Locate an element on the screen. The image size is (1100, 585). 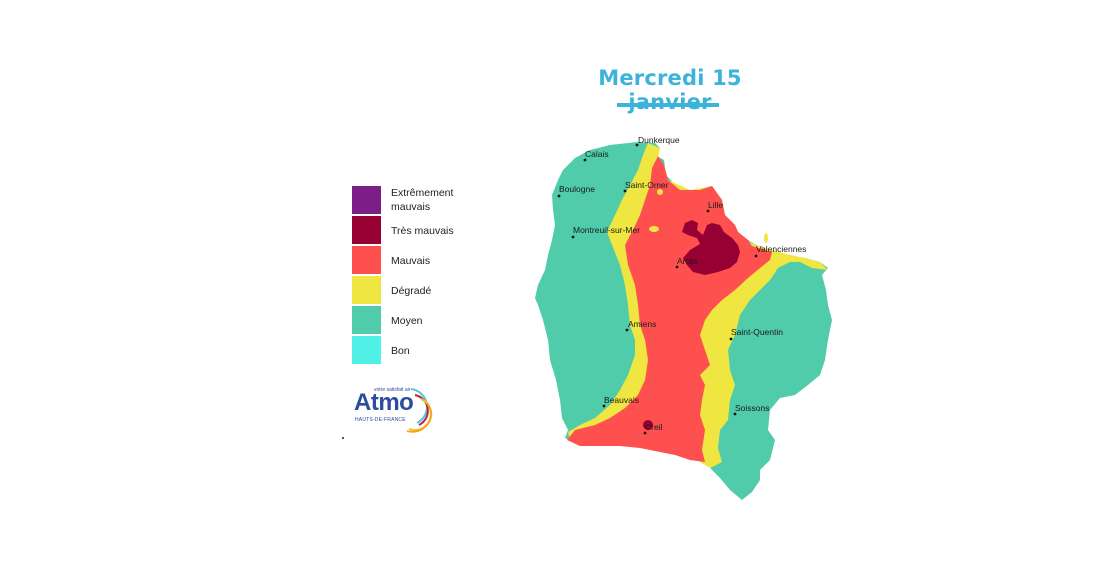
city-label-amiens: Amiens is located at coordinates (642, 324).